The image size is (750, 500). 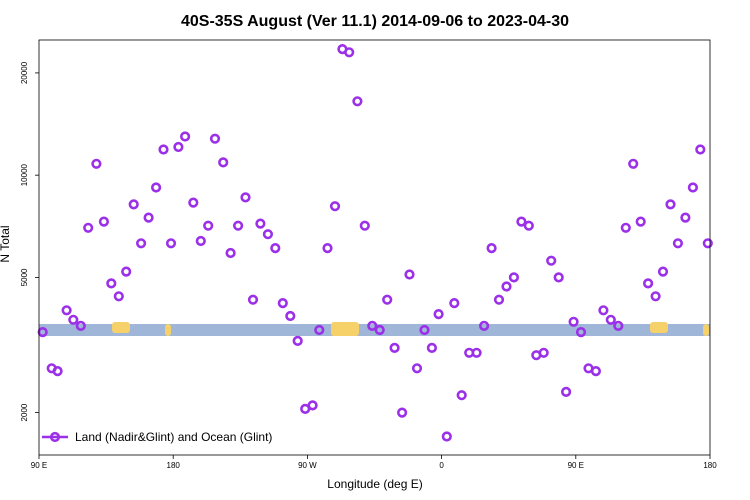 I want to click on y-axis-label: N Total, so click(x=6, y=243).